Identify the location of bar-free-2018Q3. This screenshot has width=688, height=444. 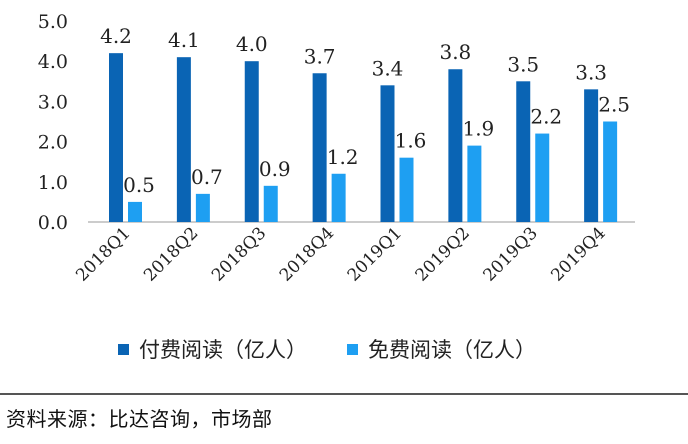
(270, 203).